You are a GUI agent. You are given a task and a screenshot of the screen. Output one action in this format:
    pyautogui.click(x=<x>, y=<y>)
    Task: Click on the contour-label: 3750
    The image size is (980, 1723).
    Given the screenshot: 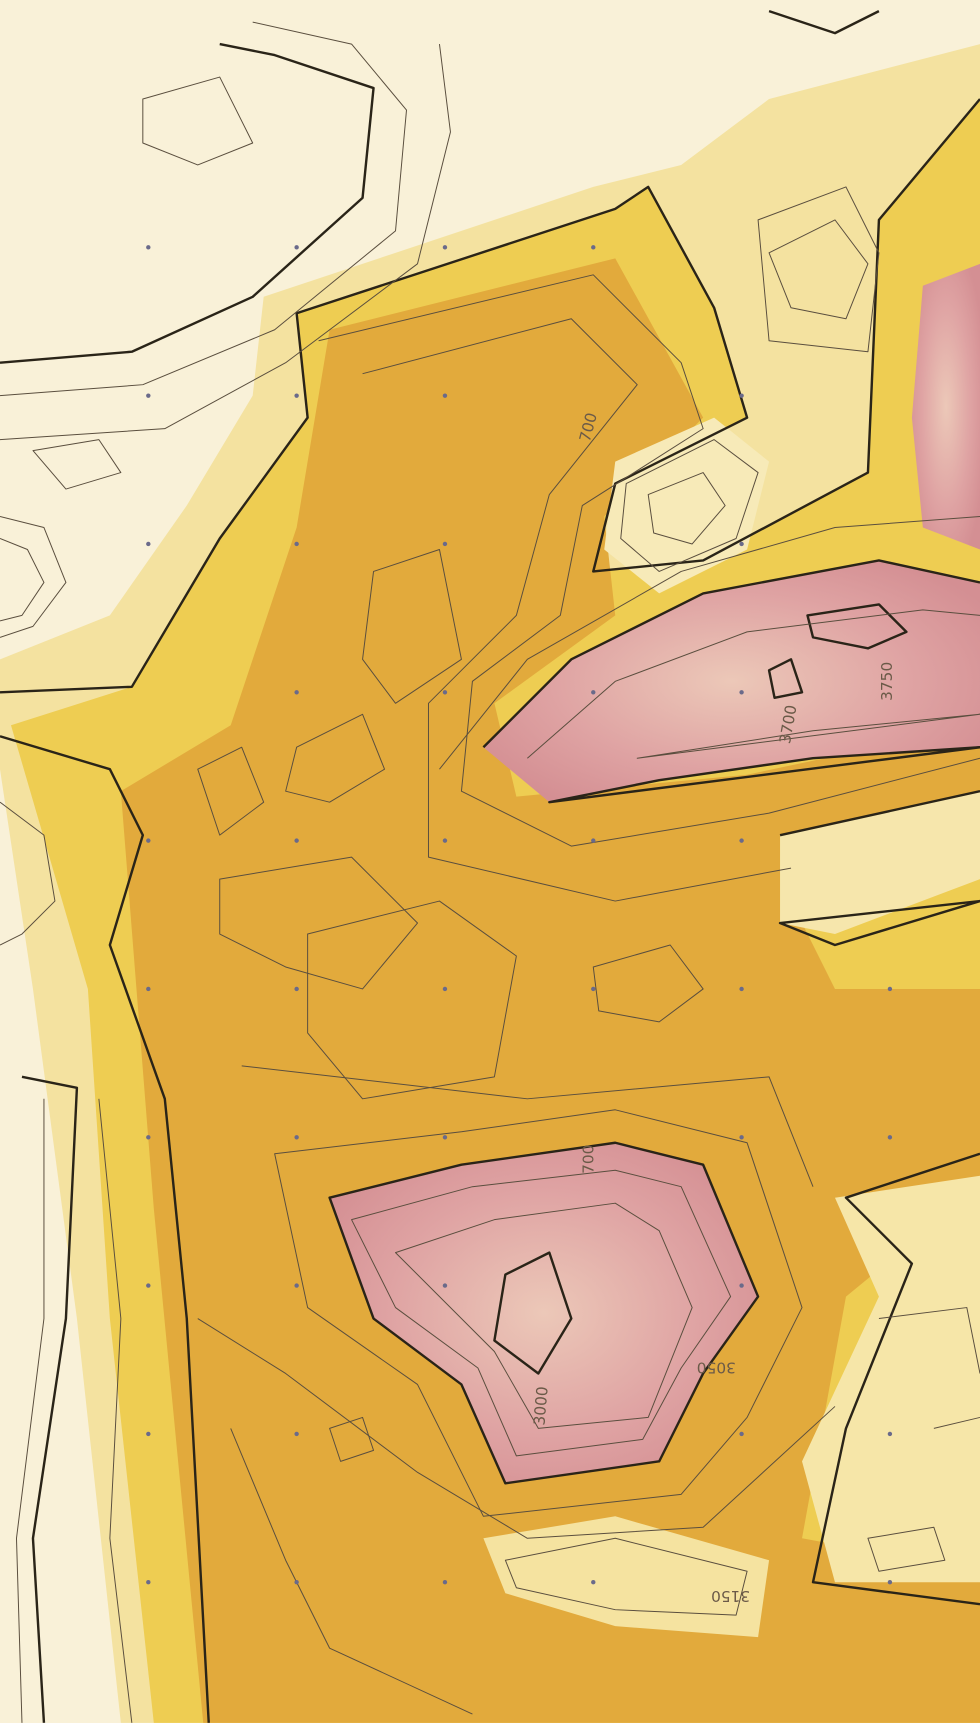 What is the action you would take?
    pyautogui.click(x=887, y=681)
    